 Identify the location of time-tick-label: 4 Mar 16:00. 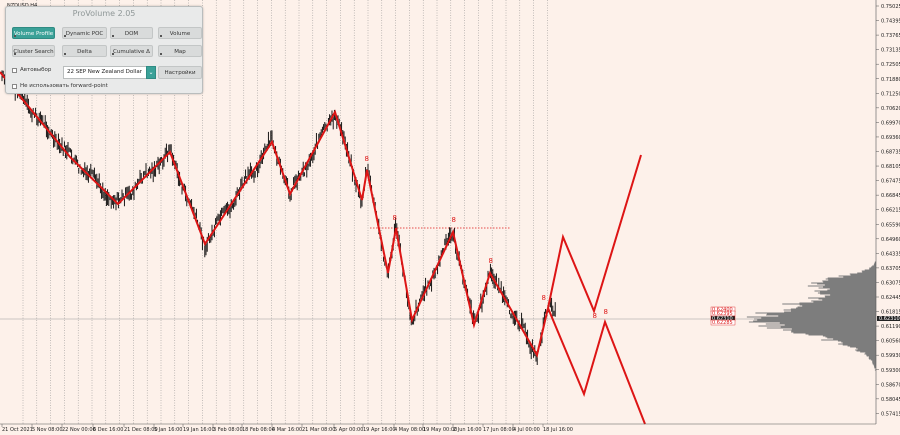
(287, 430).